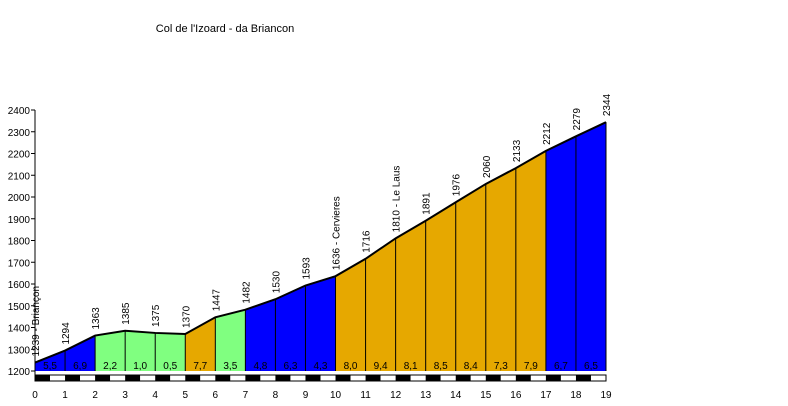 The width and height of the screenshot is (788, 406). I want to click on x-tick-label: 13, so click(426, 395).